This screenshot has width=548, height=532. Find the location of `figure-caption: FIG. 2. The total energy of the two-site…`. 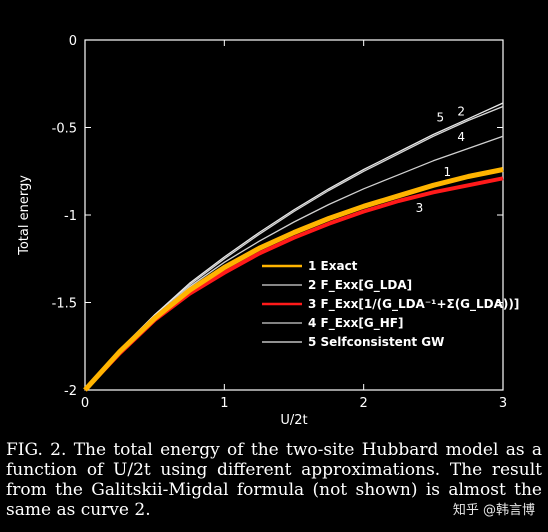

figure-caption: FIG. 2. The total energy of the two-site… is located at coordinates (274, 480).